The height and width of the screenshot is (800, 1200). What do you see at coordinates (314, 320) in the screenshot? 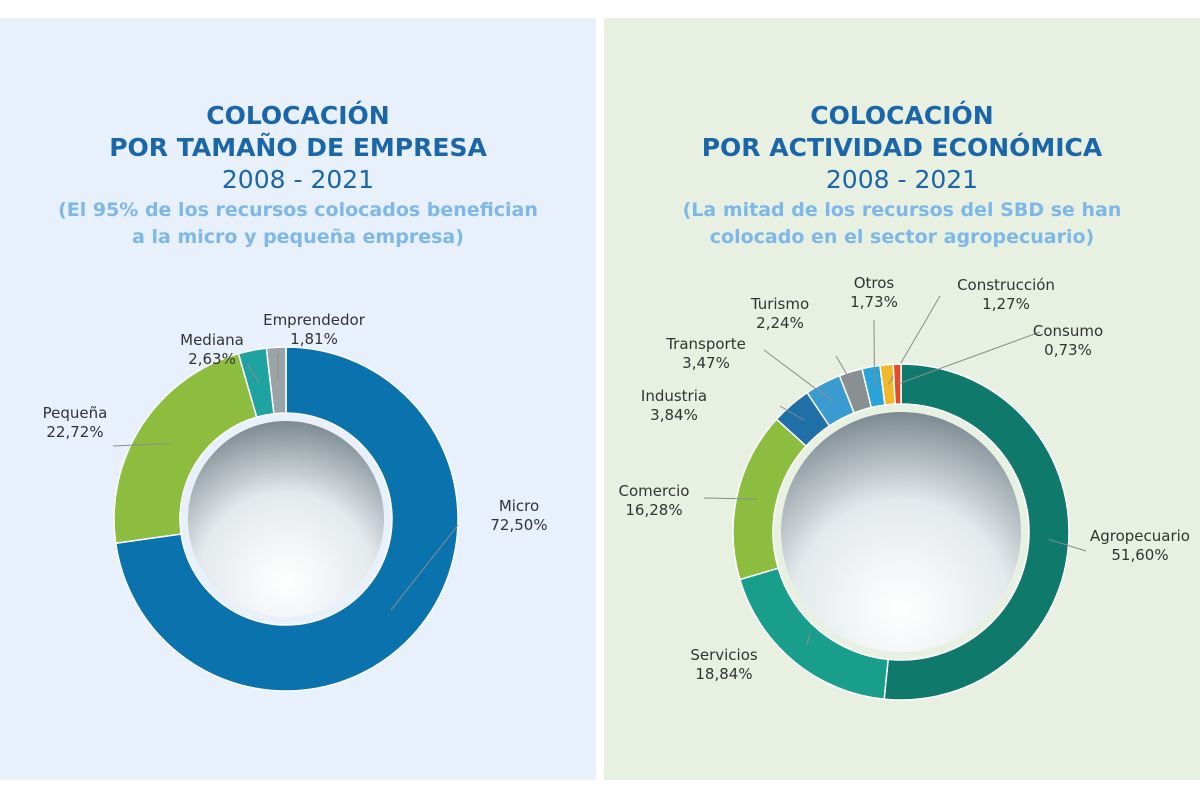
I see `size-label-emprendedor: Emprendedor` at bounding box center [314, 320].